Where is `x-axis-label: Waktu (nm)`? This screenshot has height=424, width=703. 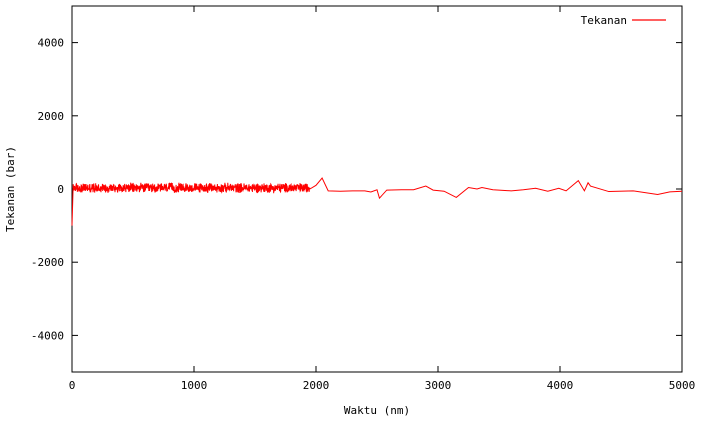 x-axis-label: Waktu (nm) is located at coordinates (377, 410).